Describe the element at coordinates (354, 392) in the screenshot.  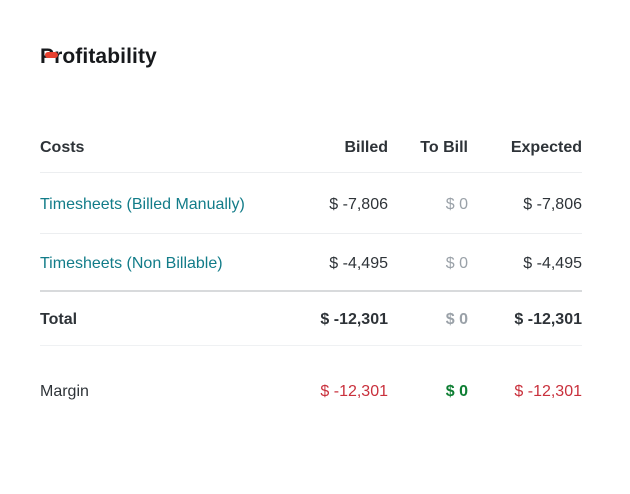
I see `margin-billed-value: $ -12,301` at that location.